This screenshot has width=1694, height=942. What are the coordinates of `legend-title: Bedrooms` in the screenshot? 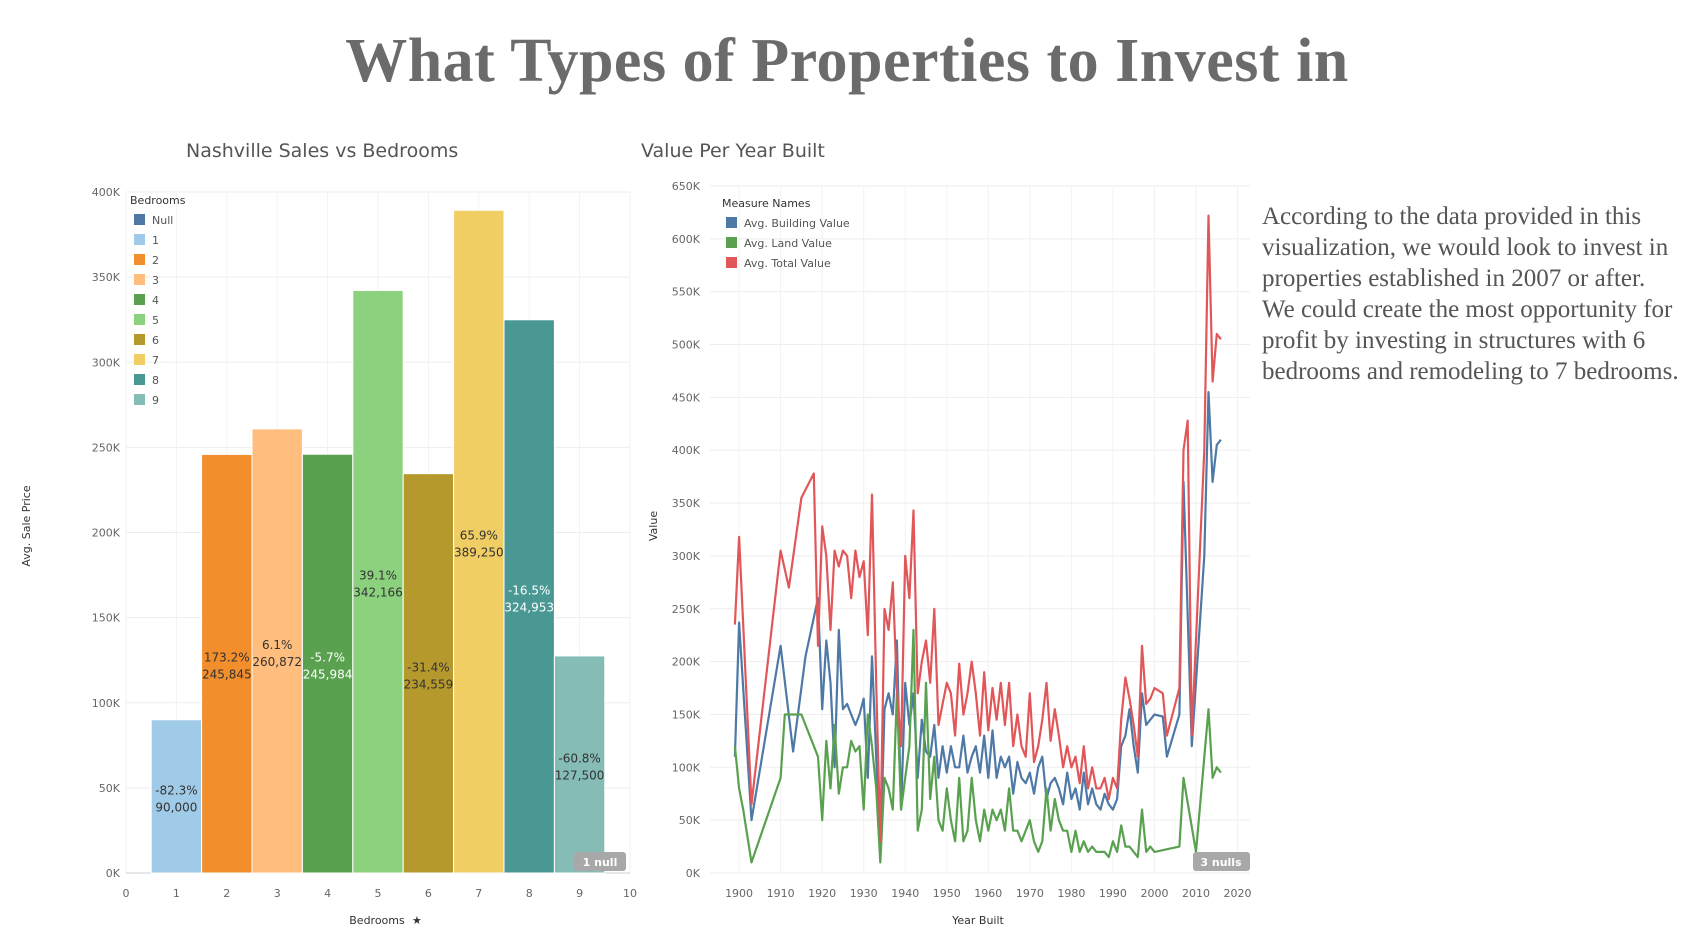 It's located at (158, 200).